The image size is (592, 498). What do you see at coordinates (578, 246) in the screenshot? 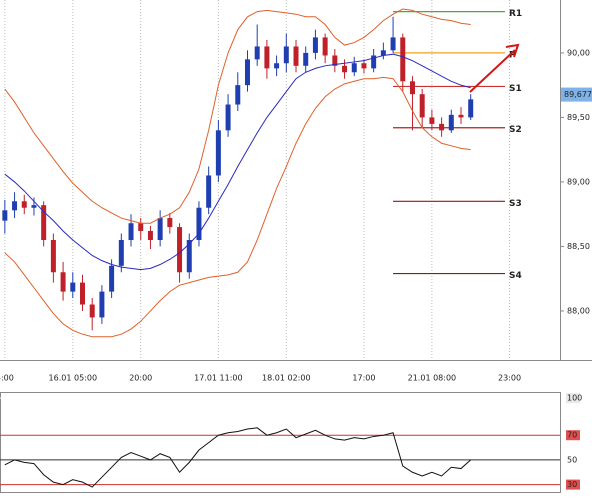
I see `y-tick-label: 88,50` at bounding box center [578, 246].